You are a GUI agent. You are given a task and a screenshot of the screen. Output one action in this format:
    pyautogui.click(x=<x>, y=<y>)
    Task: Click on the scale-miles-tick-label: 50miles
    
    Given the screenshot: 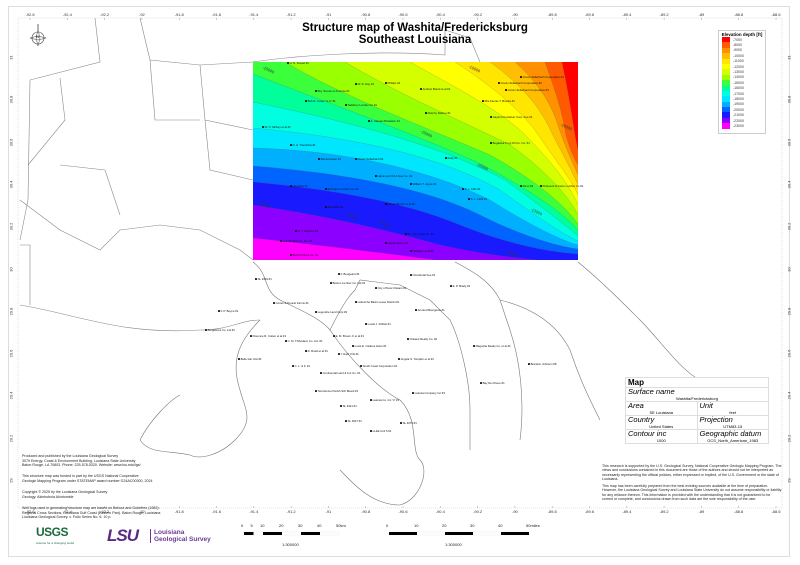 What is the action you would take?
    pyautogui.click(x=533, y=525)
    